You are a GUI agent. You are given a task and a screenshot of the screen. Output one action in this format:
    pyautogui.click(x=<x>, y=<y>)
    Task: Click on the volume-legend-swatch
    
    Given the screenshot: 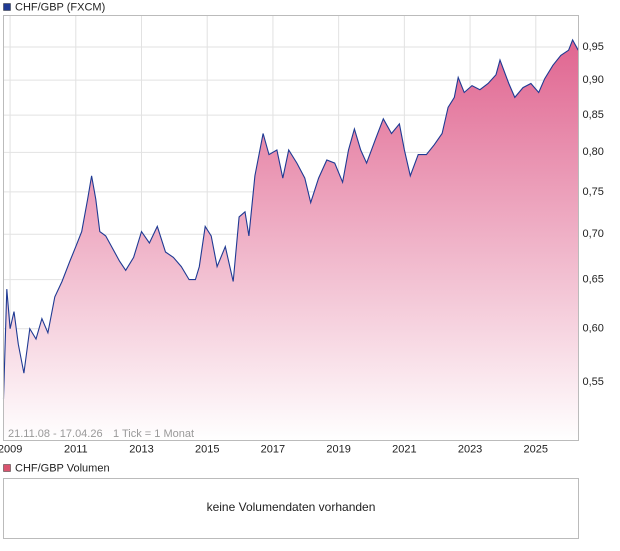 What is the action you would take?
    pyautogui.click(x=7, y=468)
    